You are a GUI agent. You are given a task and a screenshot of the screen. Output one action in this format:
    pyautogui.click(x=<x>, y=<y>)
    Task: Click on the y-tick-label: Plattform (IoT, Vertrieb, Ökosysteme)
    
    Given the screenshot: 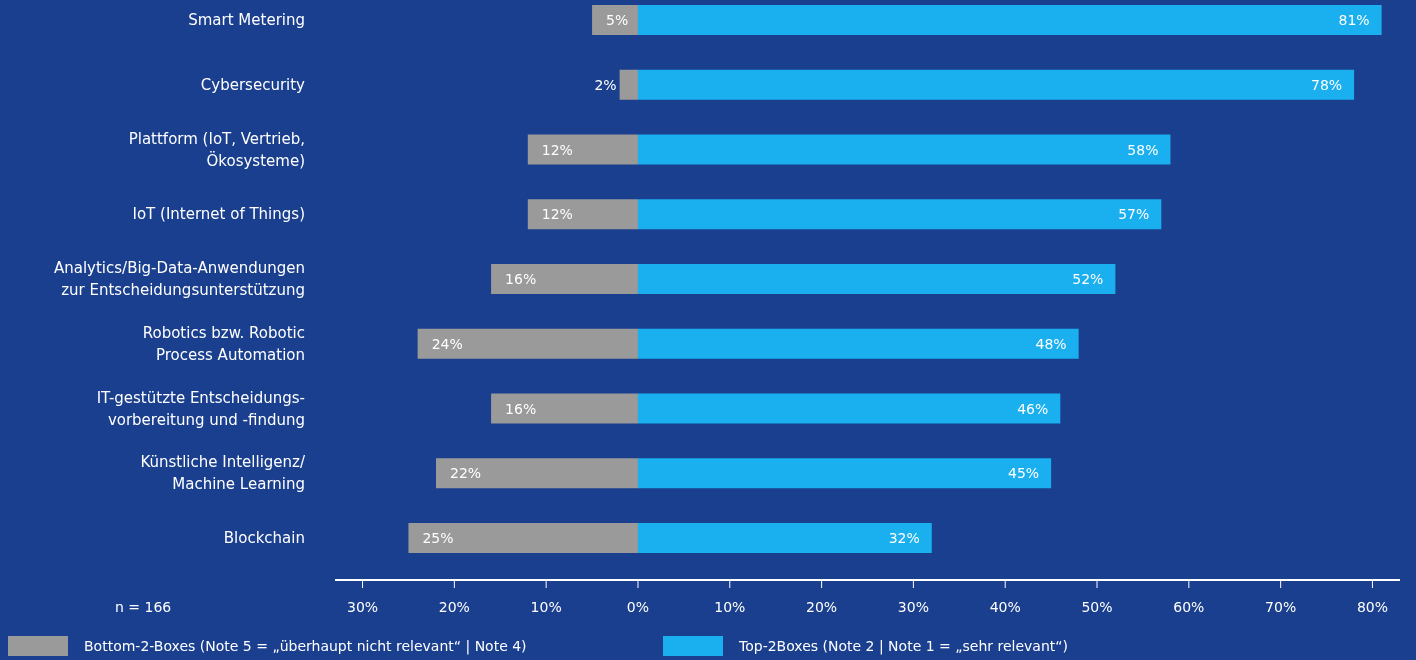 What is the action you would take?
    pyautogui.click(x=216, y=149)
    